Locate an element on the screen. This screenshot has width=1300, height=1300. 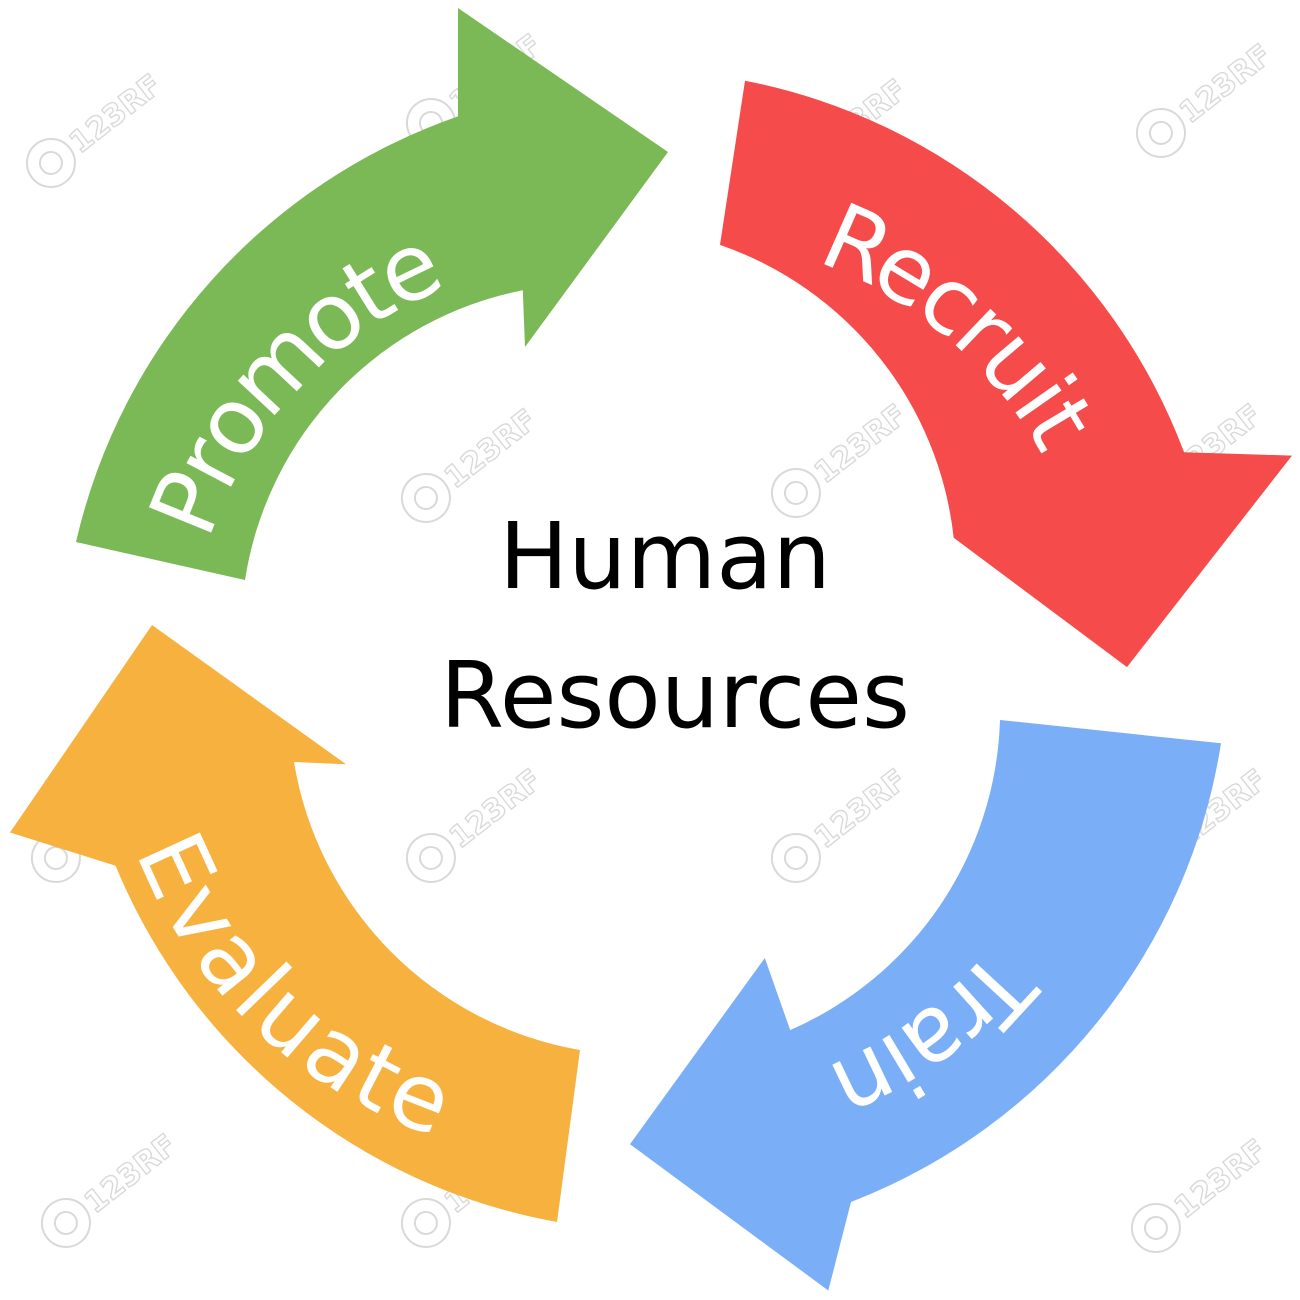
center-title-line-2: Resources is located at coordinates (675, 695).